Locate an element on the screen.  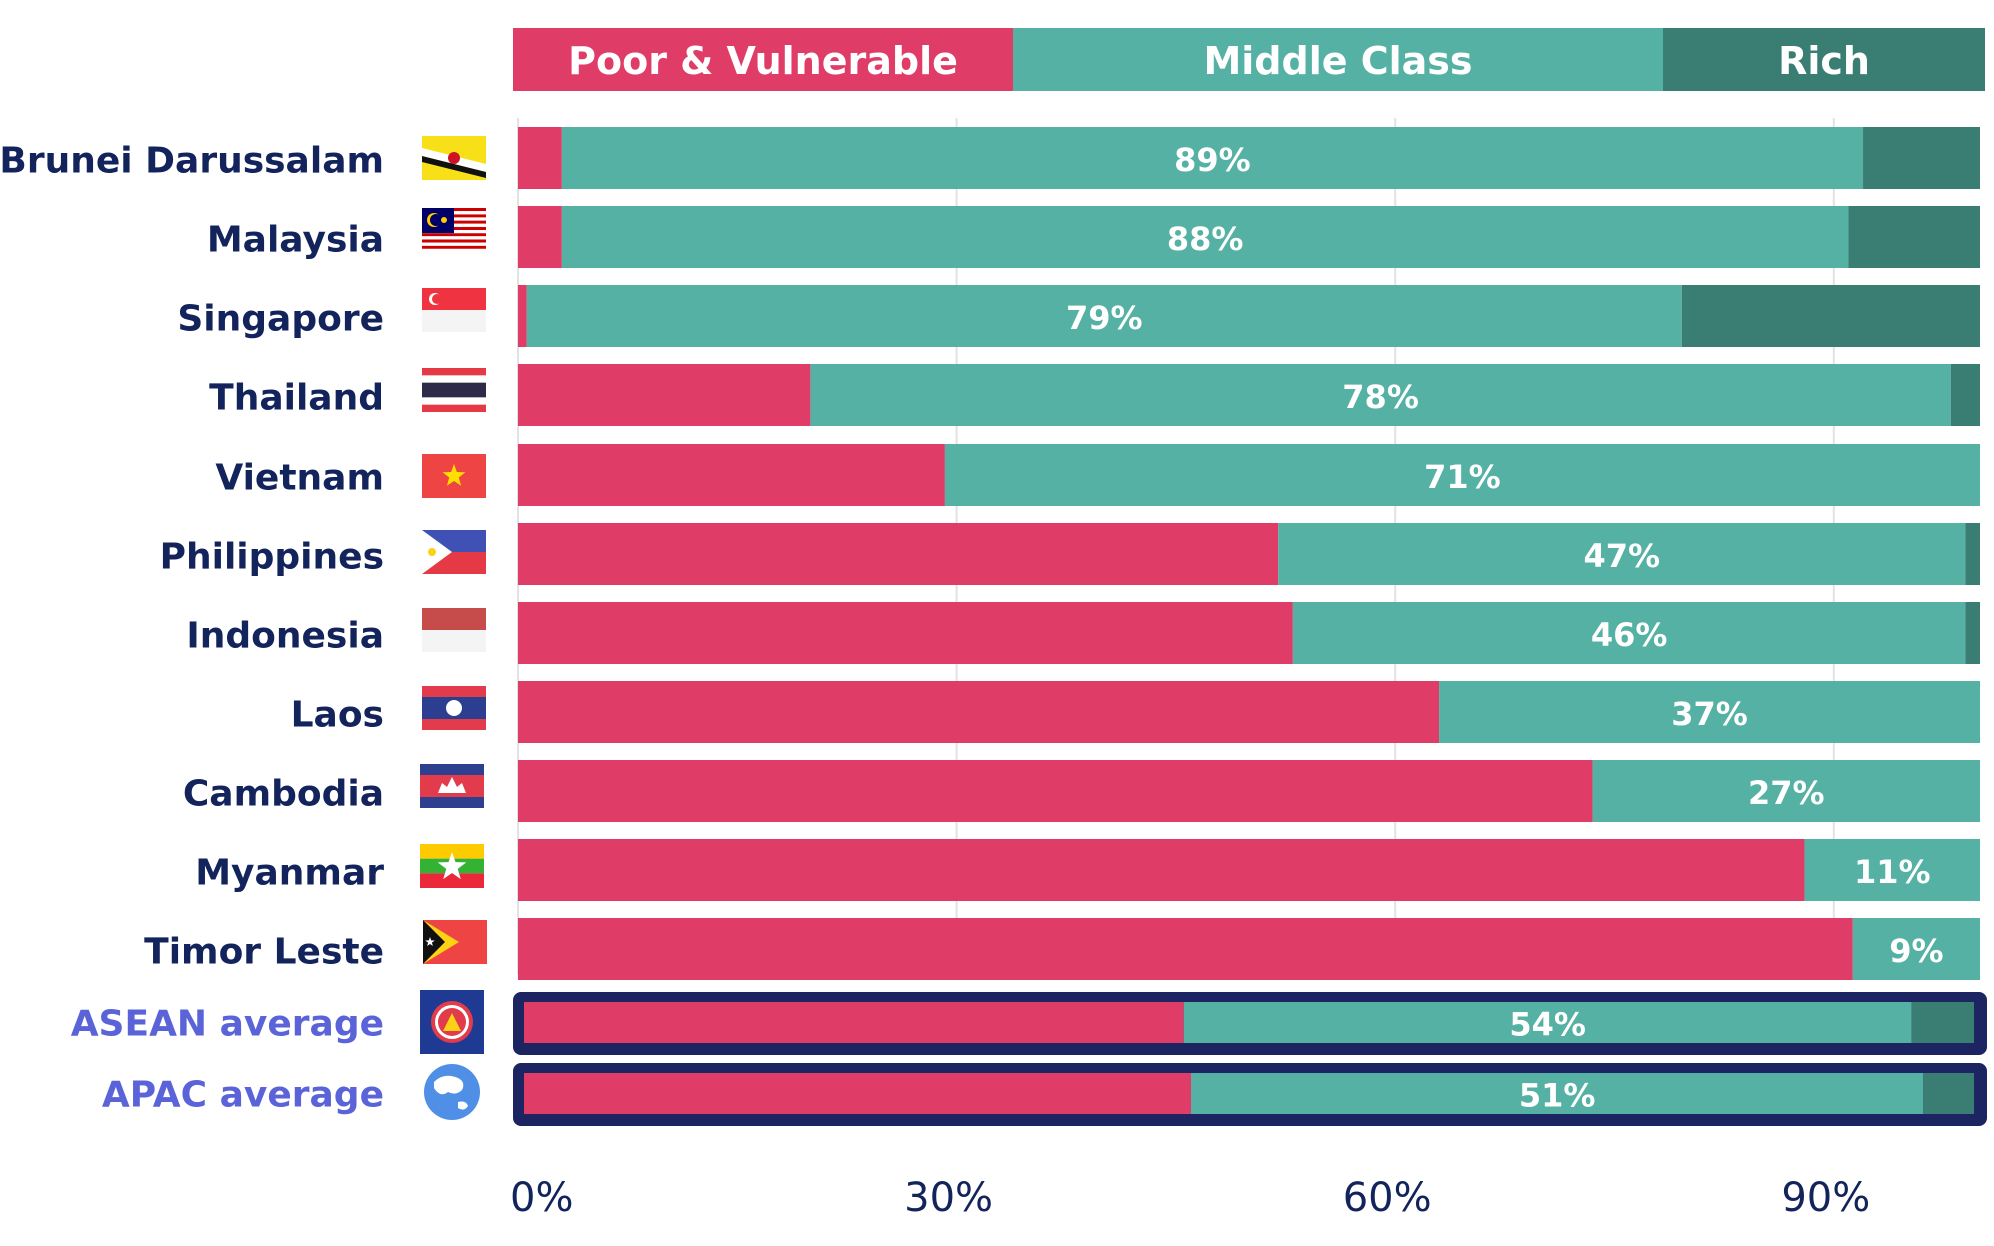
data-label-asean-average: 54% is located at coordinates (1547, 1025).